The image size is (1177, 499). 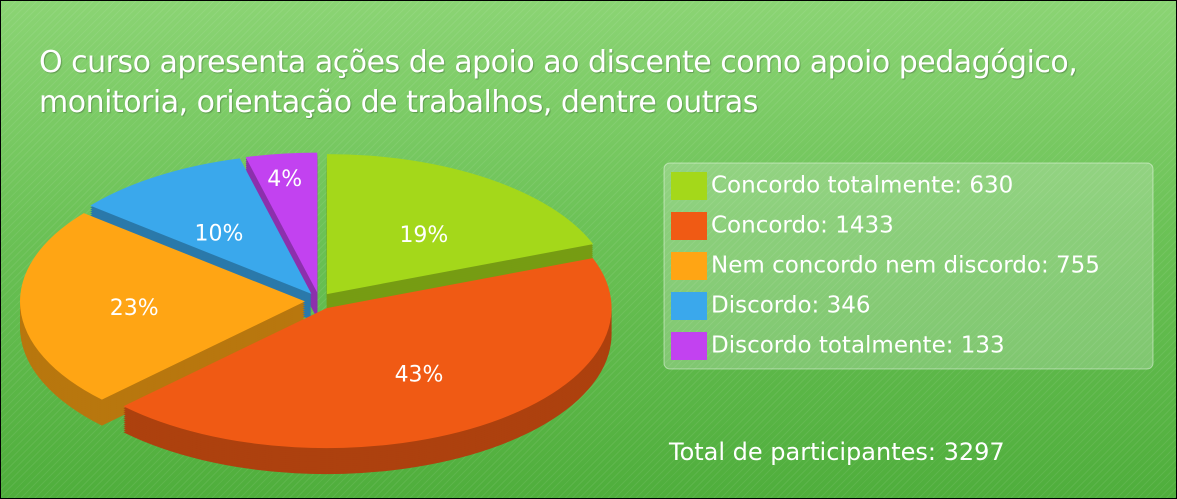 I want to click on legend-label: Nem concordo nem discordo: 755, so click(x=905, y=266).